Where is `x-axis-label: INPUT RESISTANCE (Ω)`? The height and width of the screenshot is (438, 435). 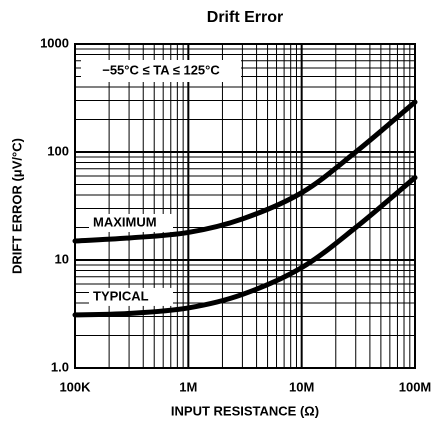 x-axis-label: INPUT RESISTANCE (Ω) is located at coordinates (245, 410).